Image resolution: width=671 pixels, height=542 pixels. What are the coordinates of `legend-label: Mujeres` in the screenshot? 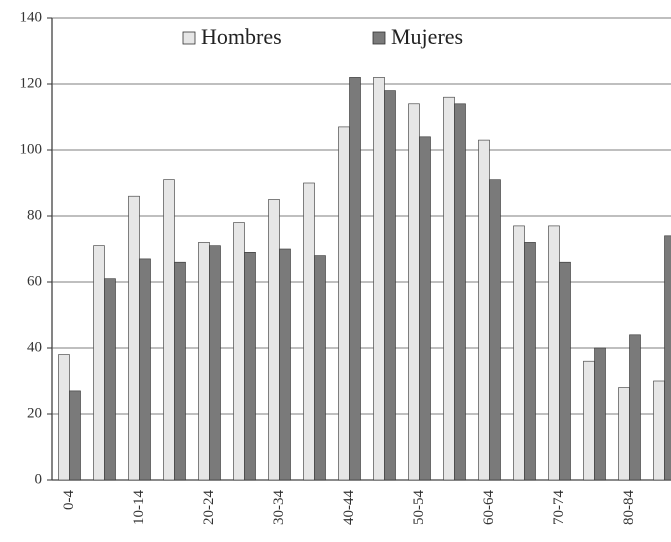 It's located at (427, 36).